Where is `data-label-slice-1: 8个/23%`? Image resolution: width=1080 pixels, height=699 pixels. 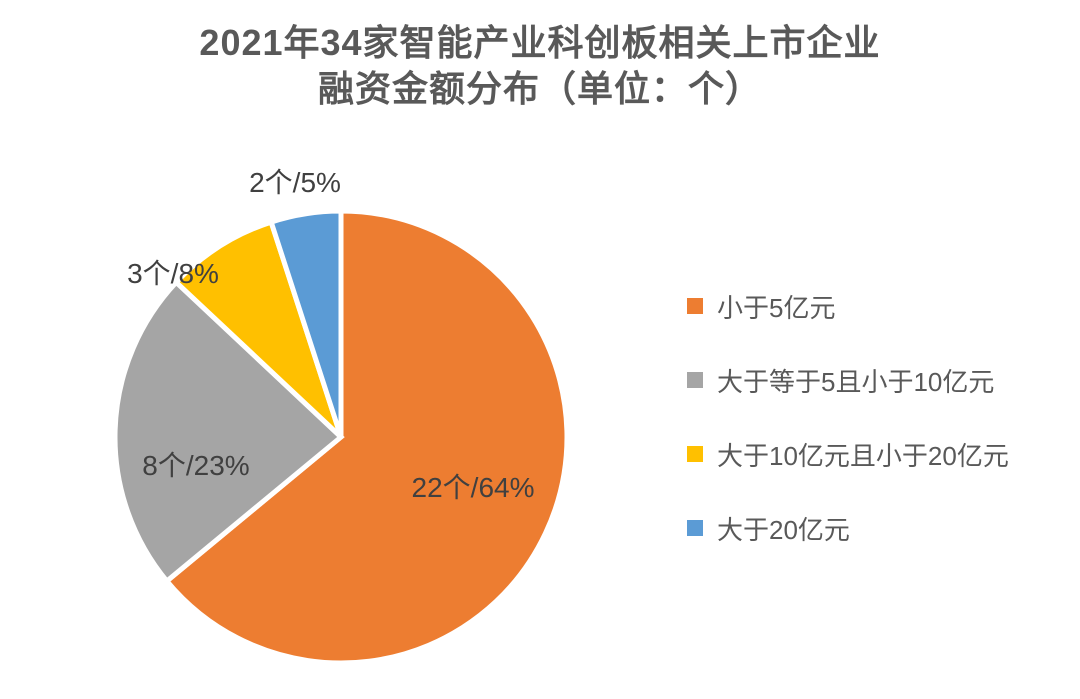
data-label-slice-1: 8个/23% is located at coordinates (196, 465).